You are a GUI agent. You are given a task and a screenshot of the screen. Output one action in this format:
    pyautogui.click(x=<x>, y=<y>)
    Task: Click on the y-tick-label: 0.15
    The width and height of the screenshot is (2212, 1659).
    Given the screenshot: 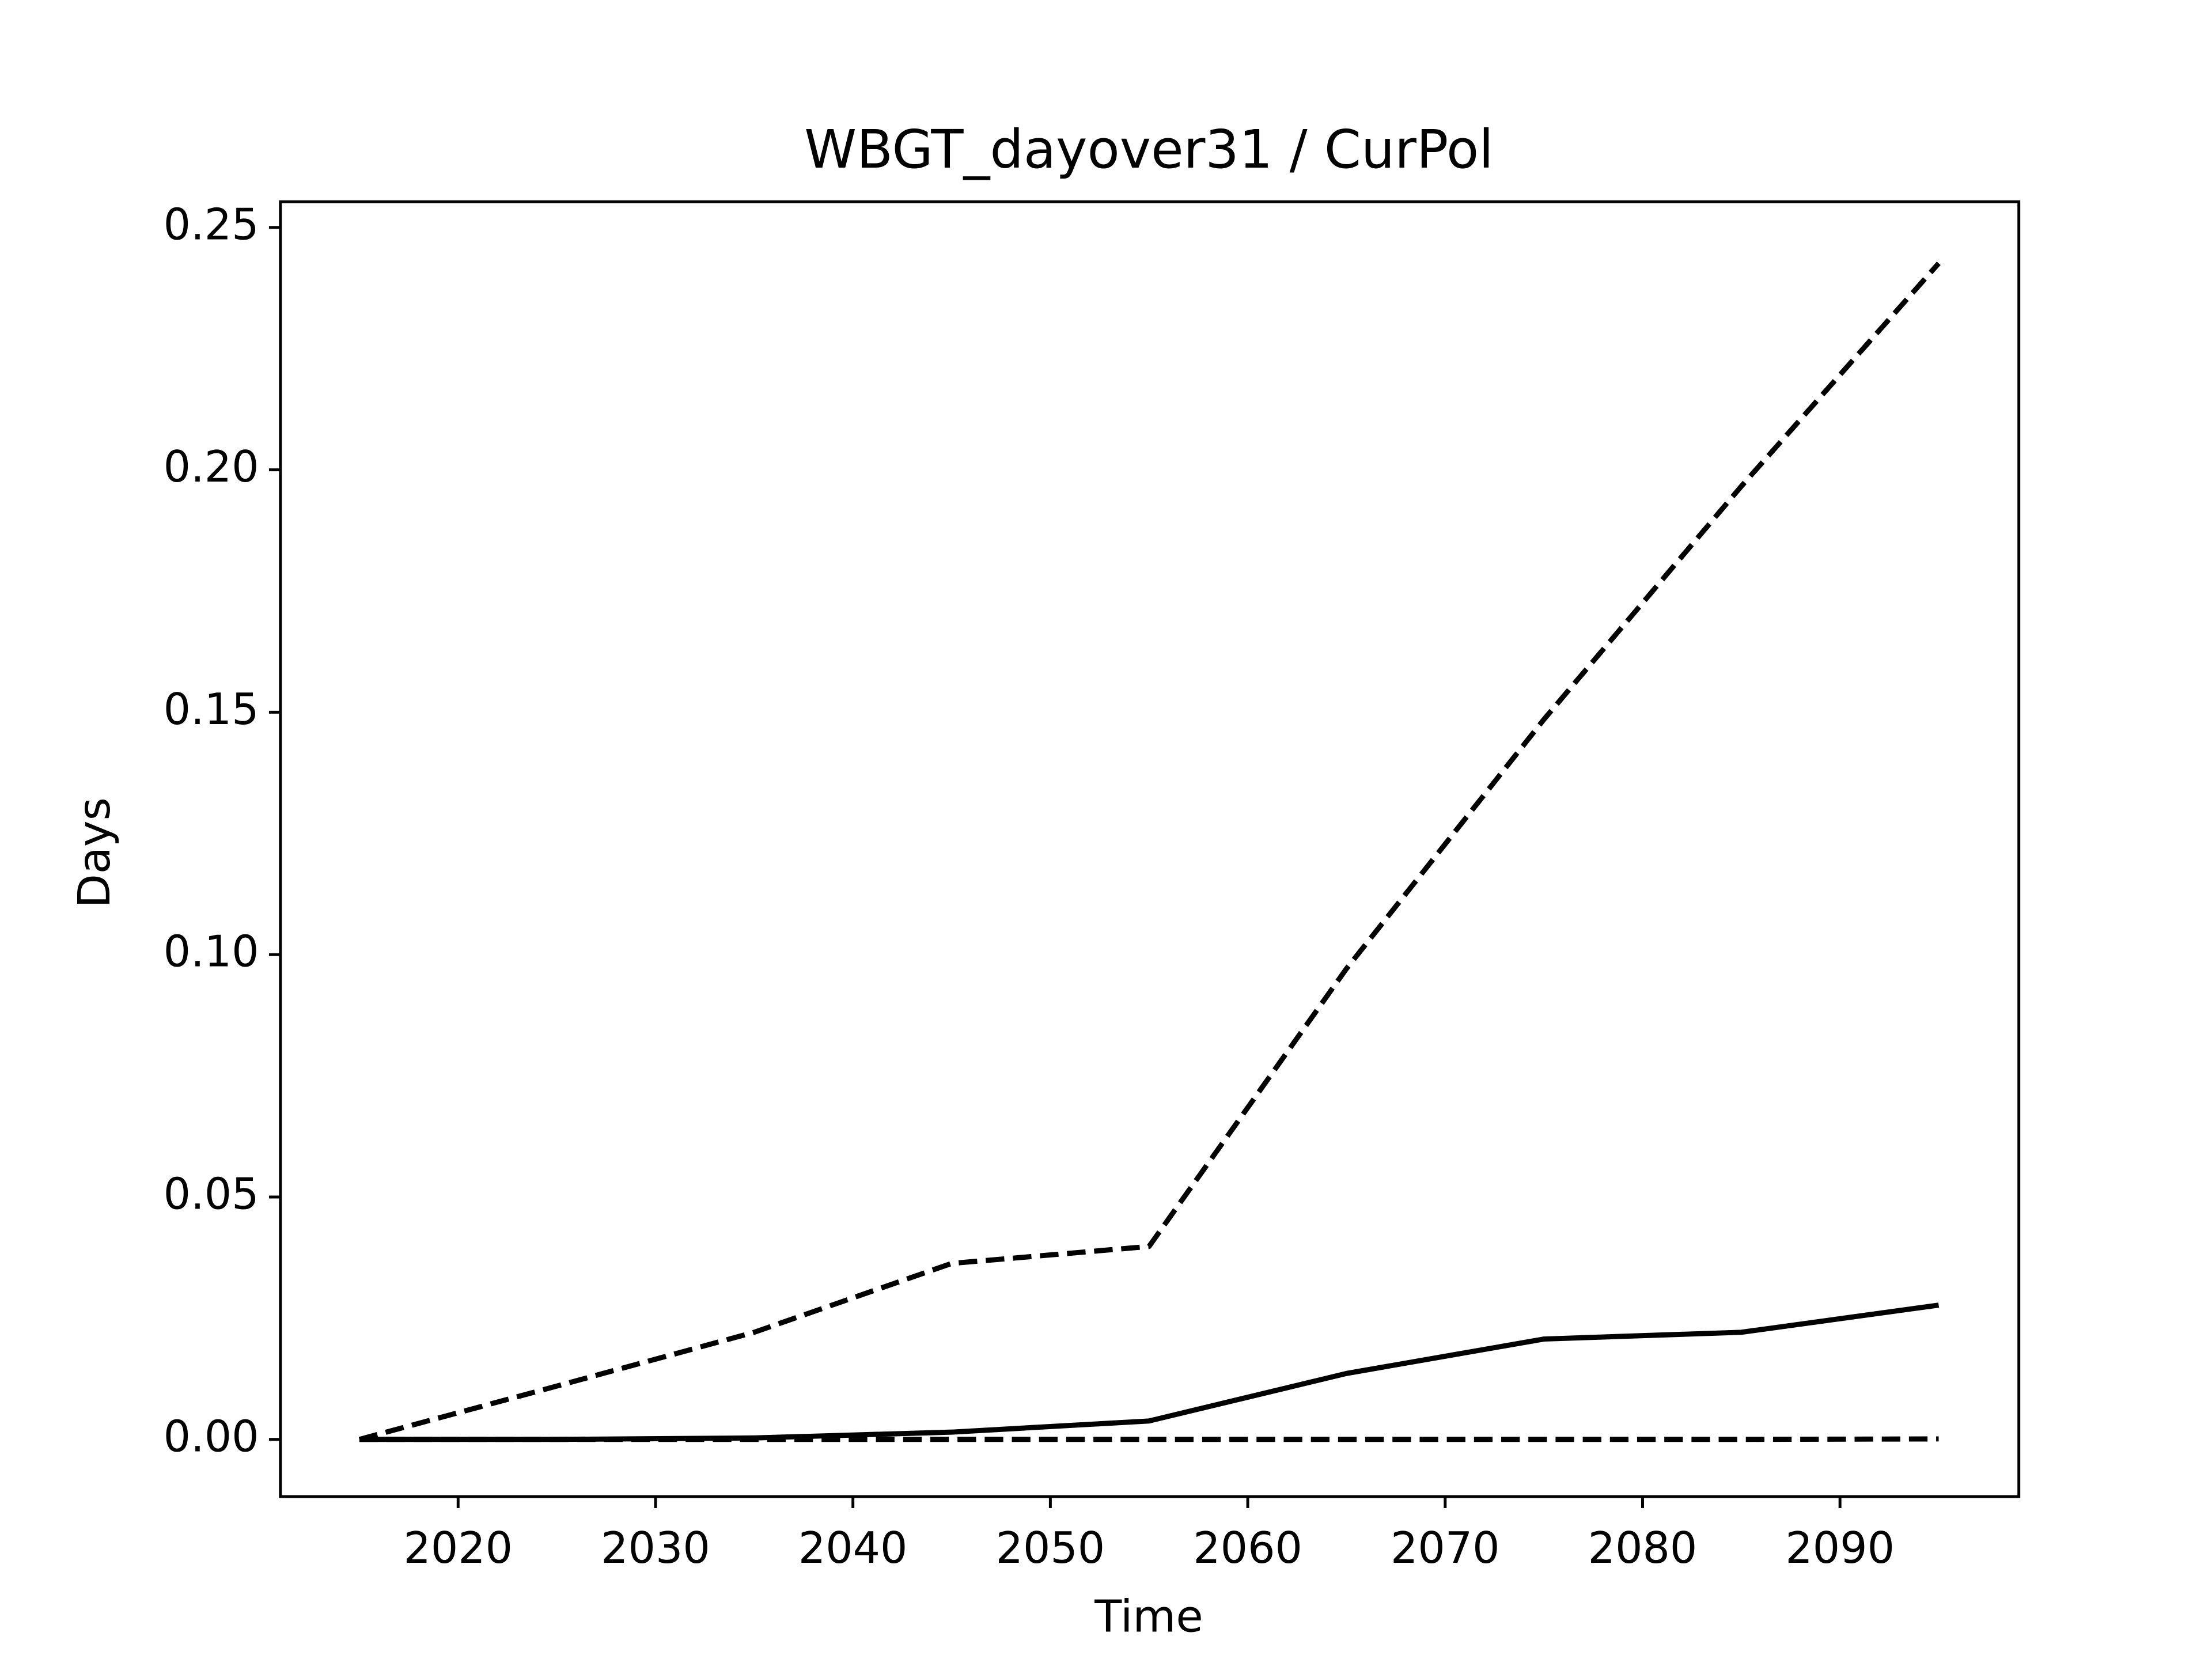 What is the action you would take?
    pyautogui.click(x=211, y=709)
    